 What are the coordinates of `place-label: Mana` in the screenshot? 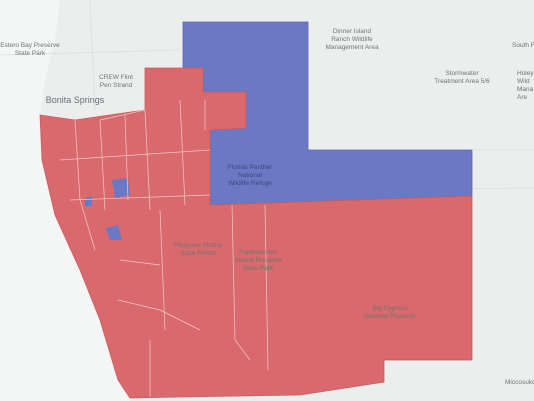 It's located at (525, 89).